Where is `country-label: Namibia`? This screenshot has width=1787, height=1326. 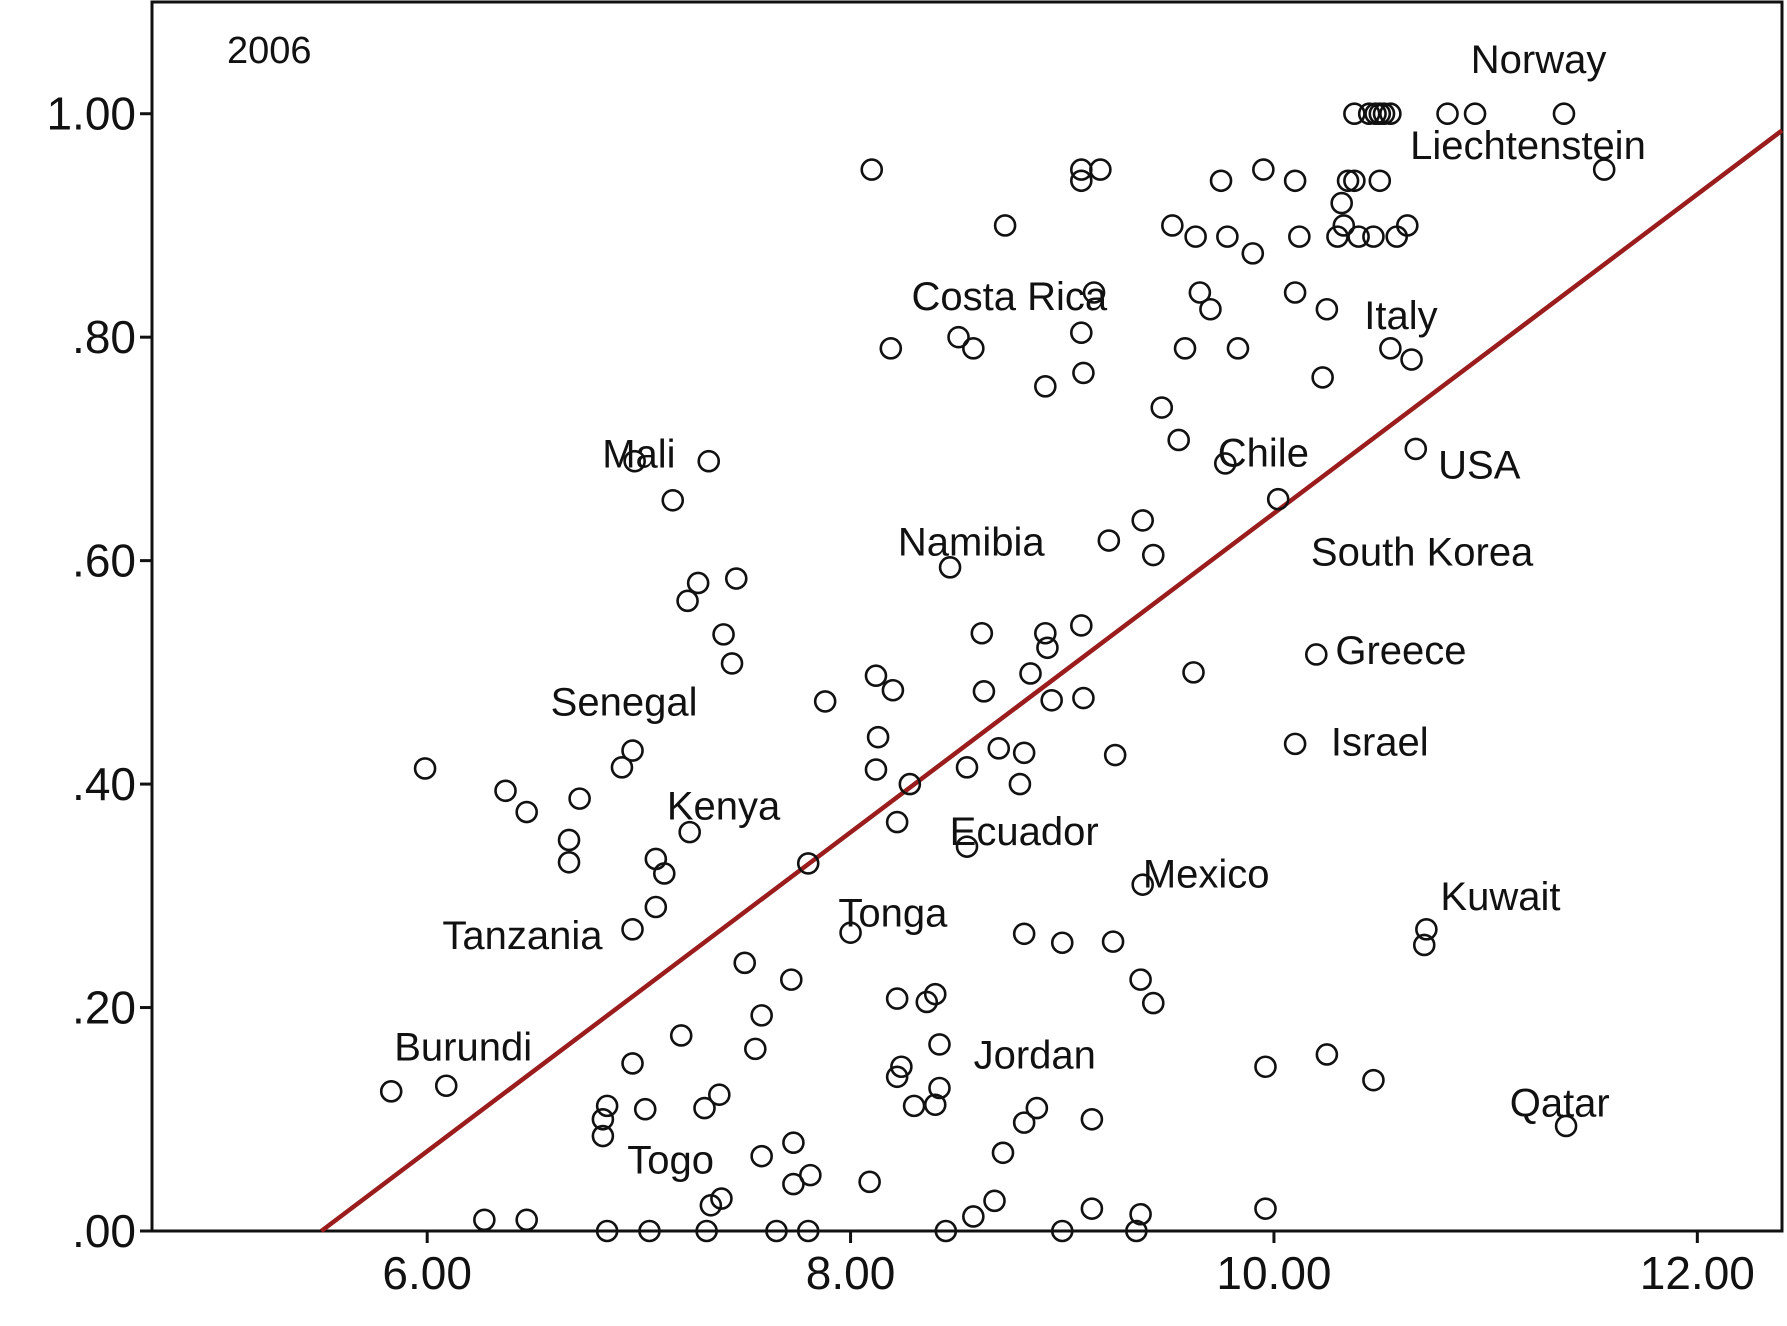
country-label: Namibia is located at coordinates (971, 543).